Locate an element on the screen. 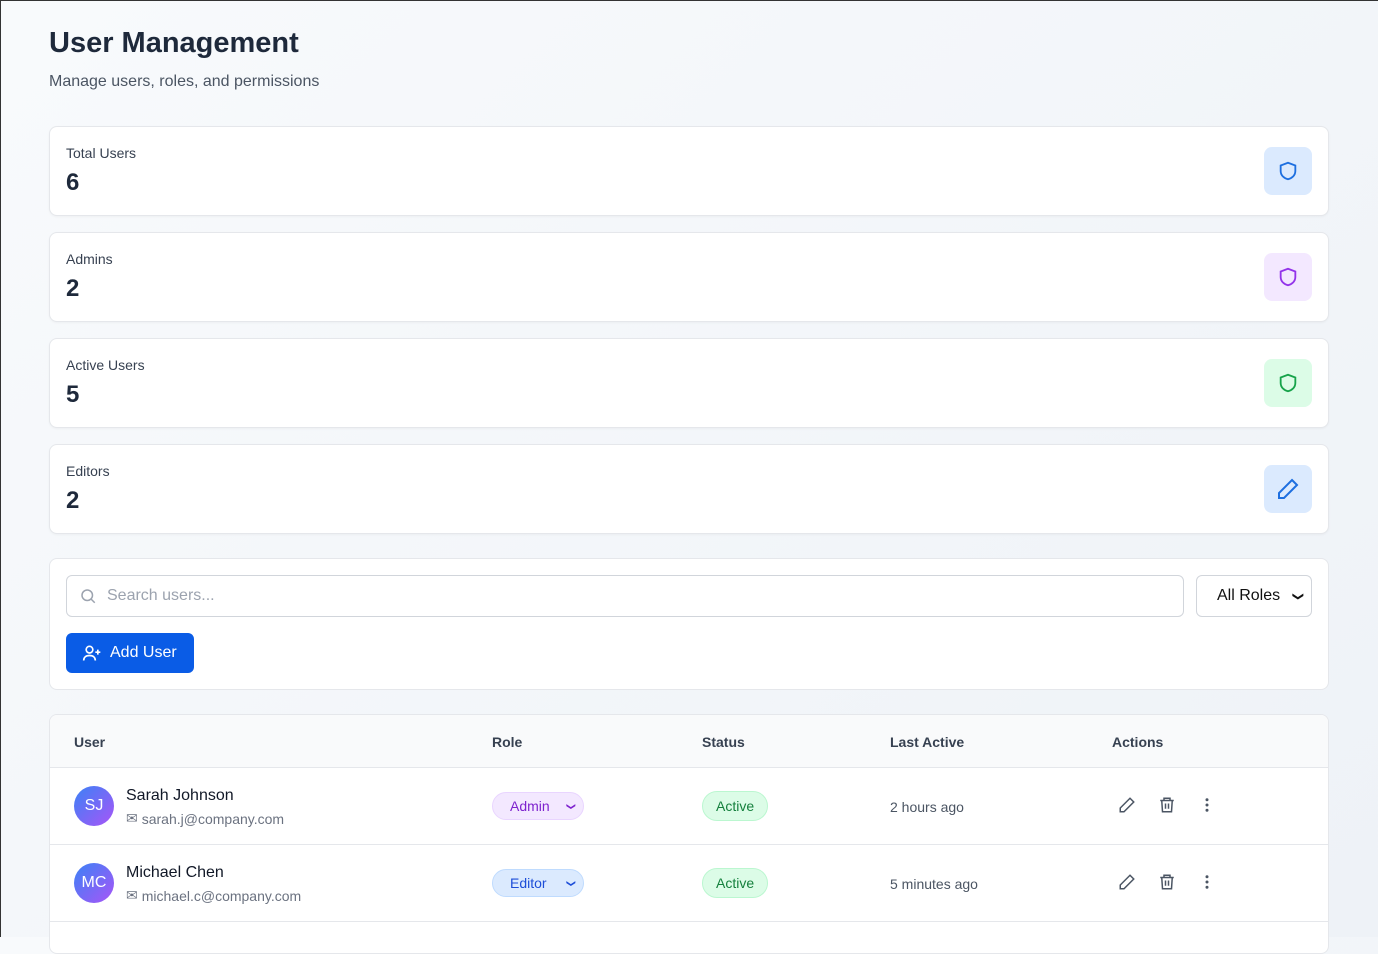  user-name: Michael Chen is located at coordinates (175, 872).